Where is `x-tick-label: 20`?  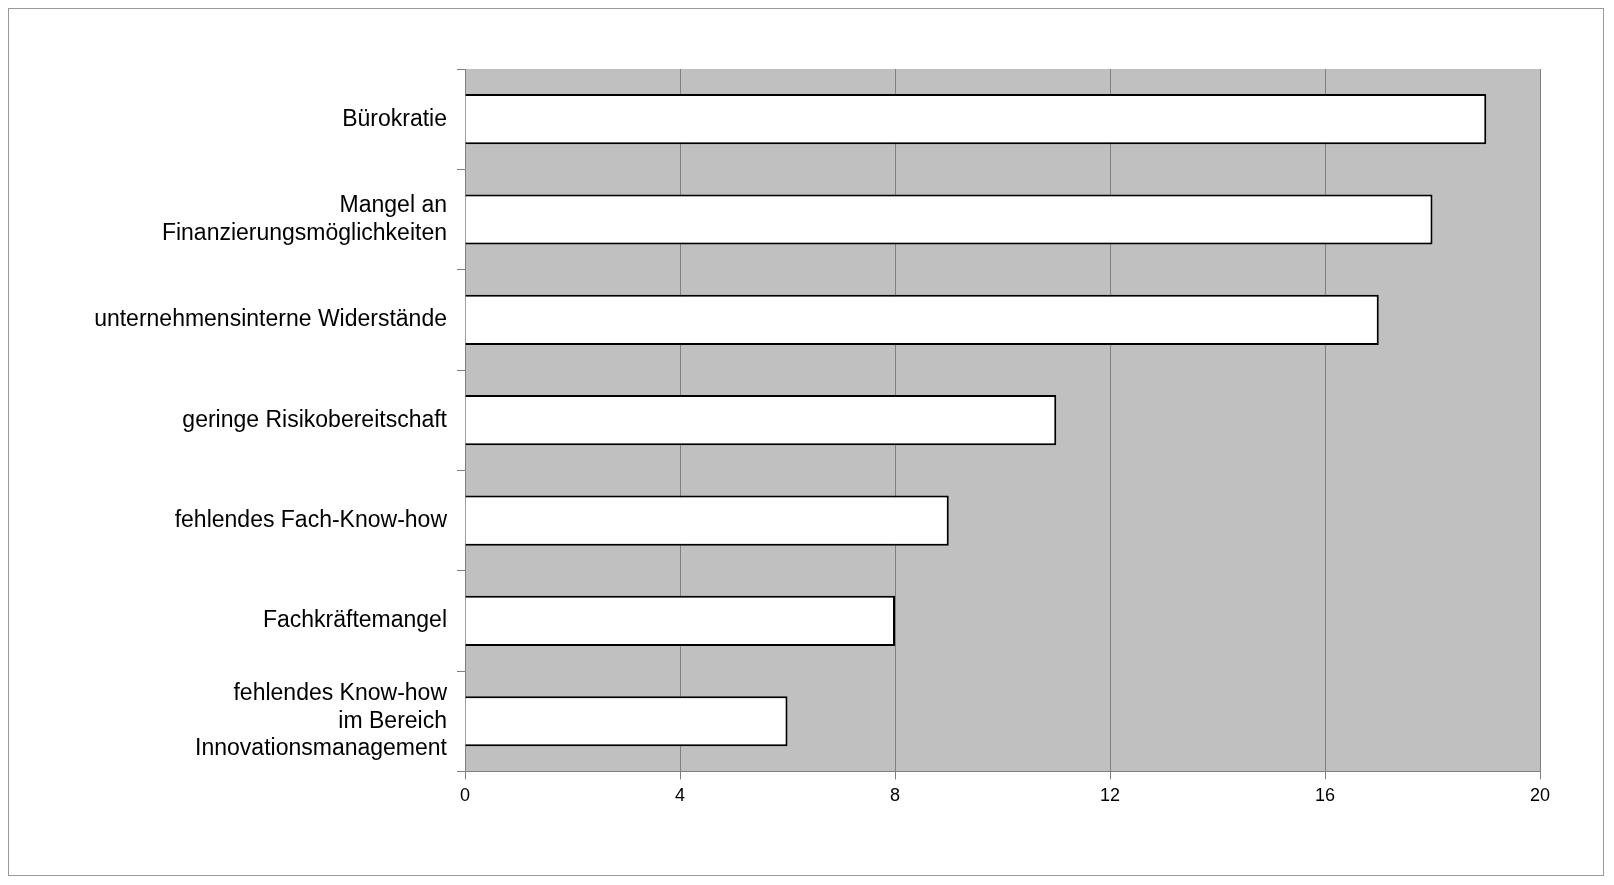
x-tick-label: 20 is located at coordinates (1540, 795).